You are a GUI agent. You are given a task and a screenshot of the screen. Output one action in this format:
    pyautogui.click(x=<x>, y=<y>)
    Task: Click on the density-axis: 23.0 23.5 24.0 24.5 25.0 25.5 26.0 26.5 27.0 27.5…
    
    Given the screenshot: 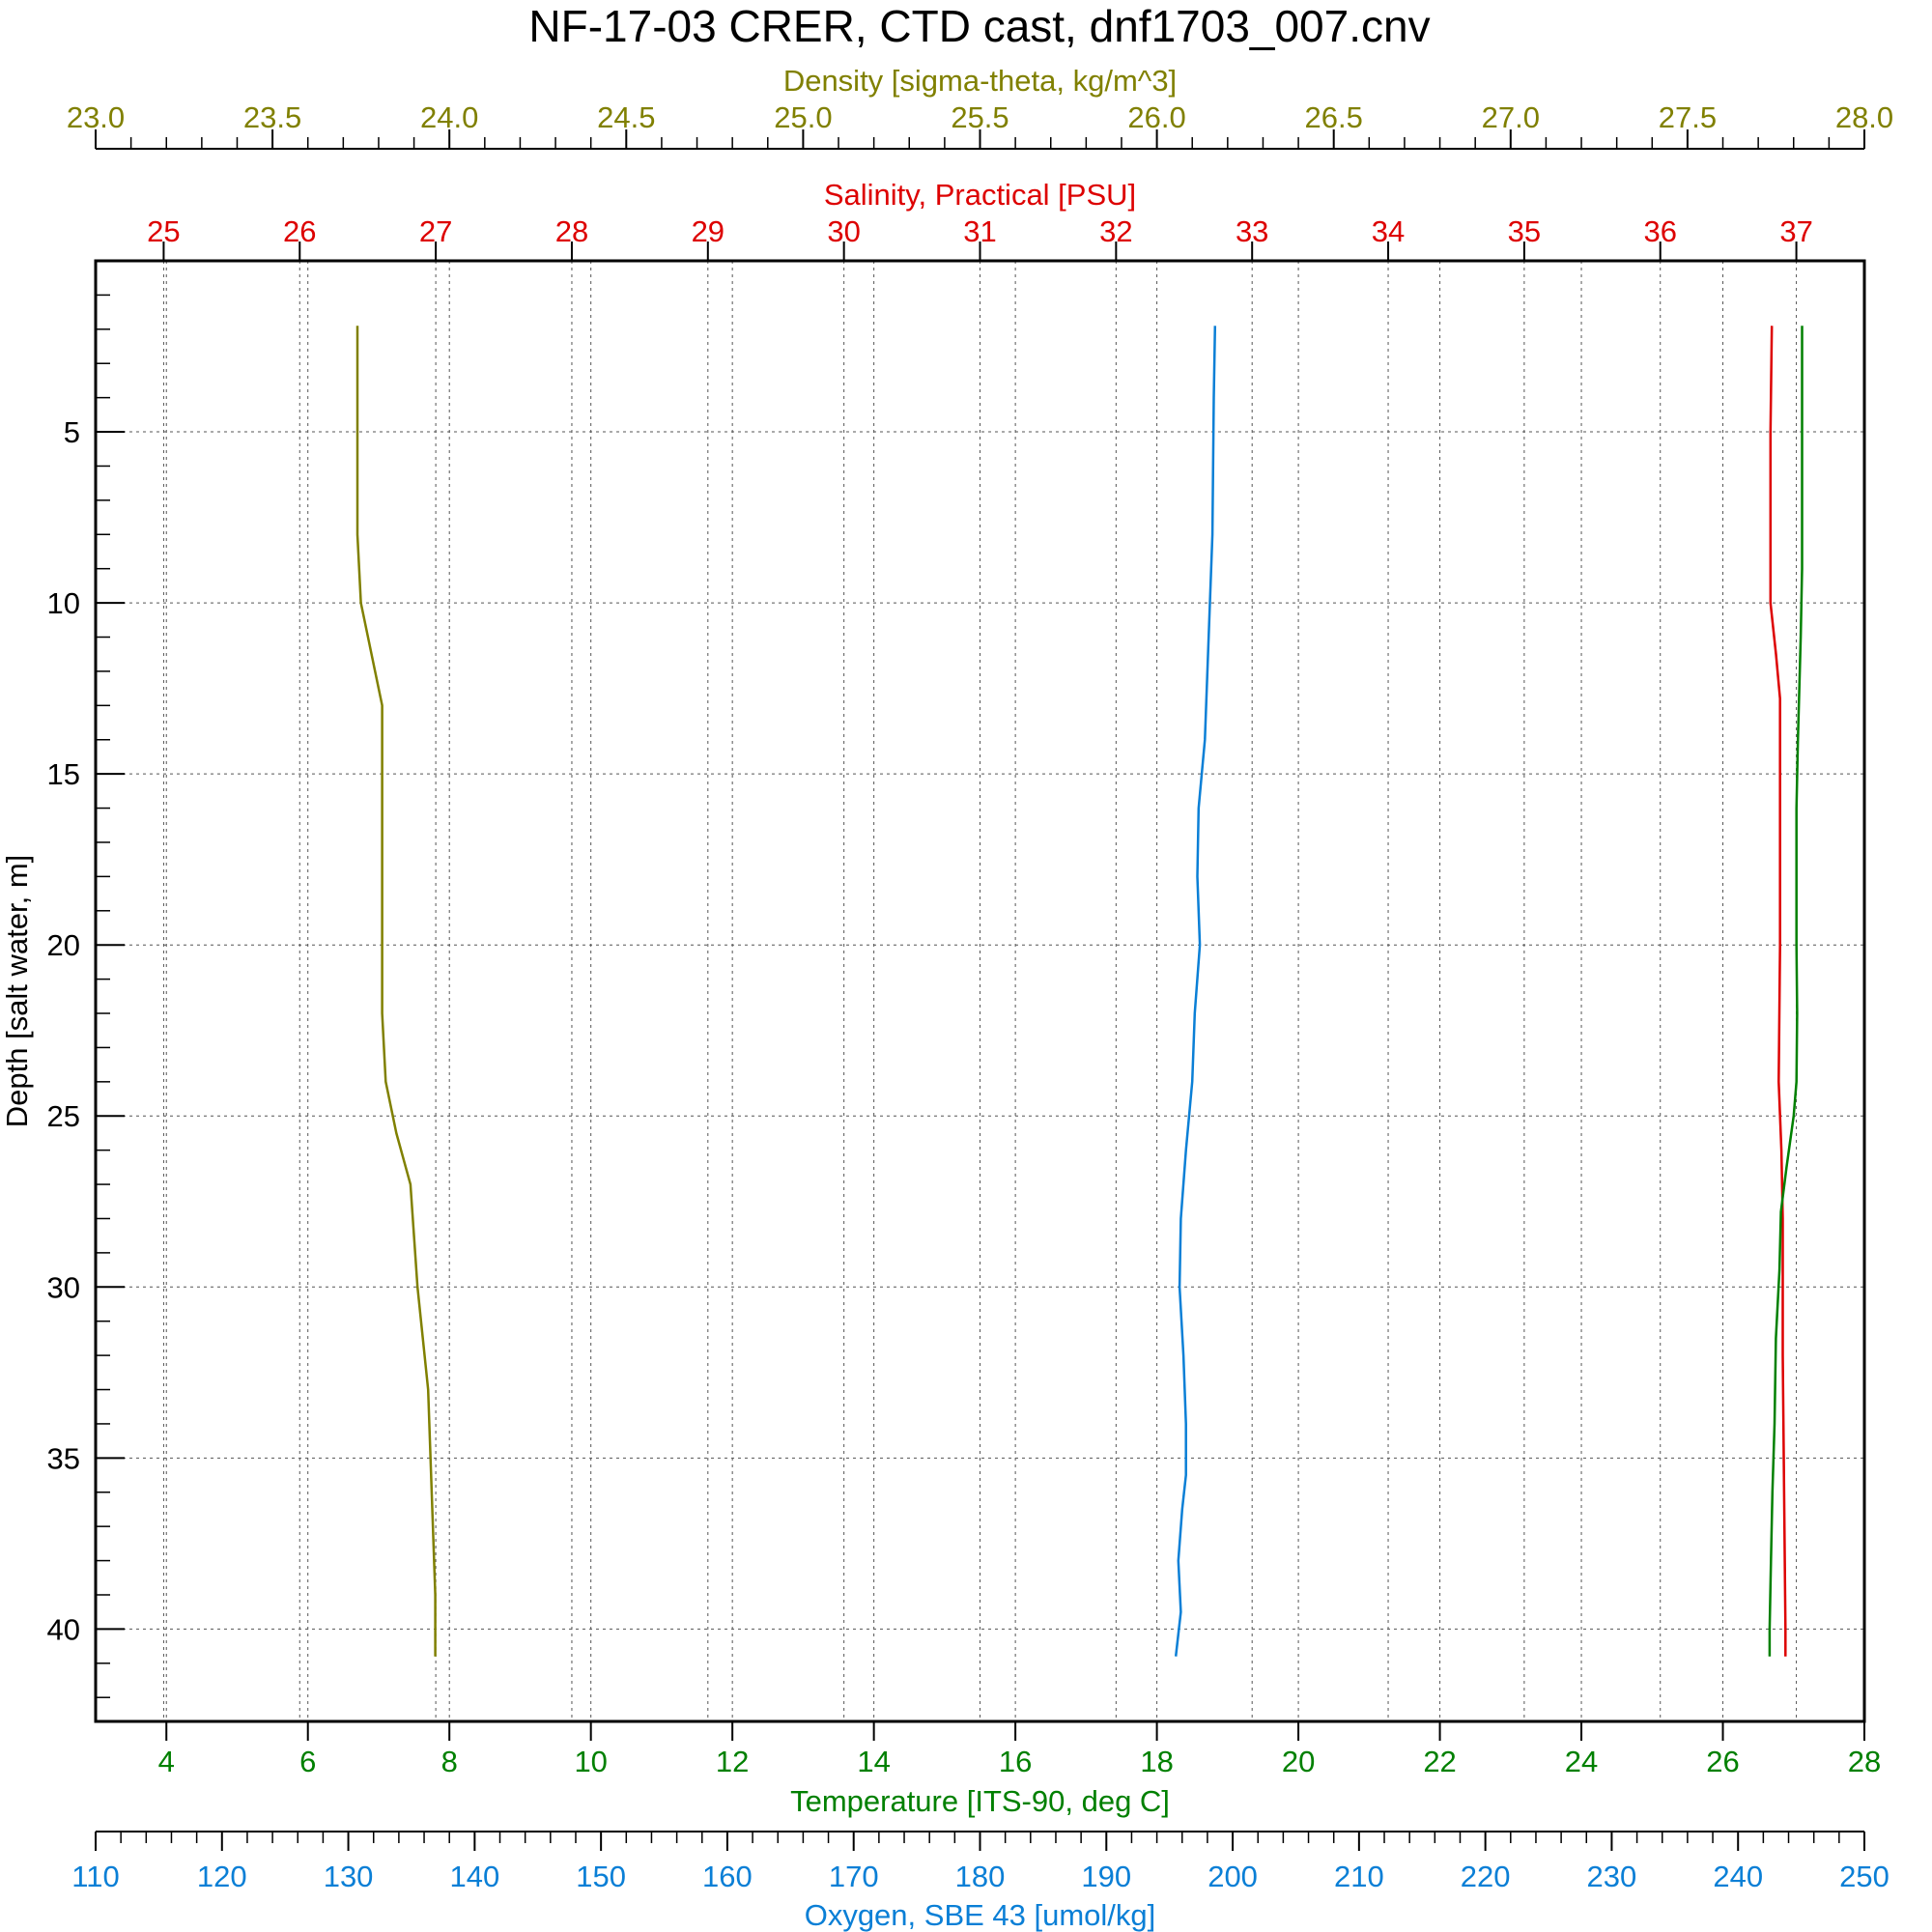 What is the action you would take?
    pyautogui.click(x=980, y=107)
    